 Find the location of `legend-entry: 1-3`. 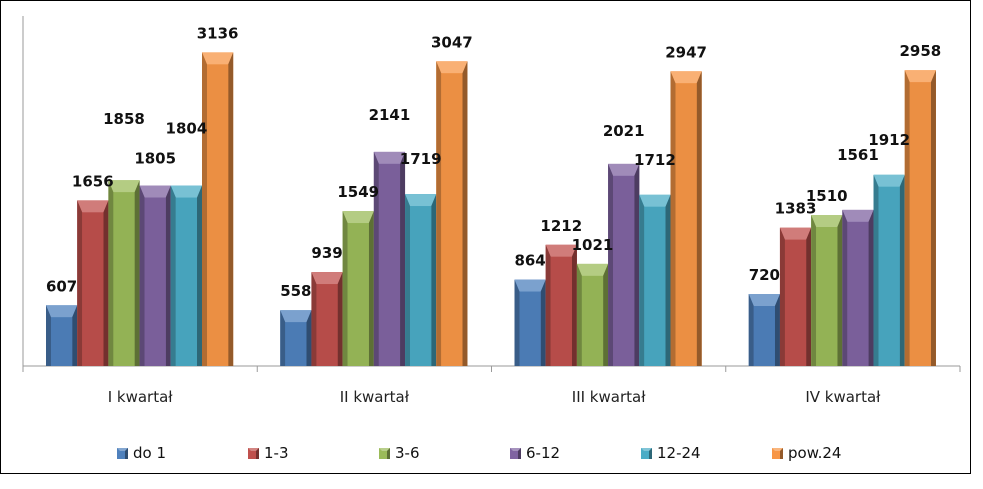

legend-entry: 1-3 is located at coordinates (268, 453).